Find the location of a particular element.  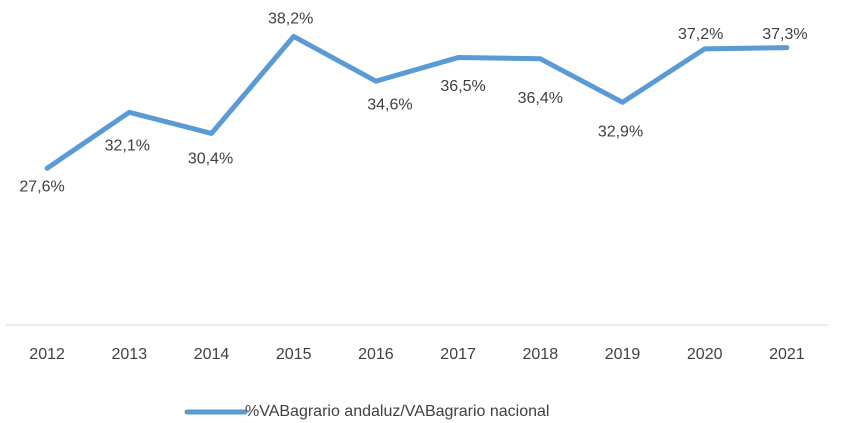

x-tick-label: 2017 is located at coordinates (458, 354).